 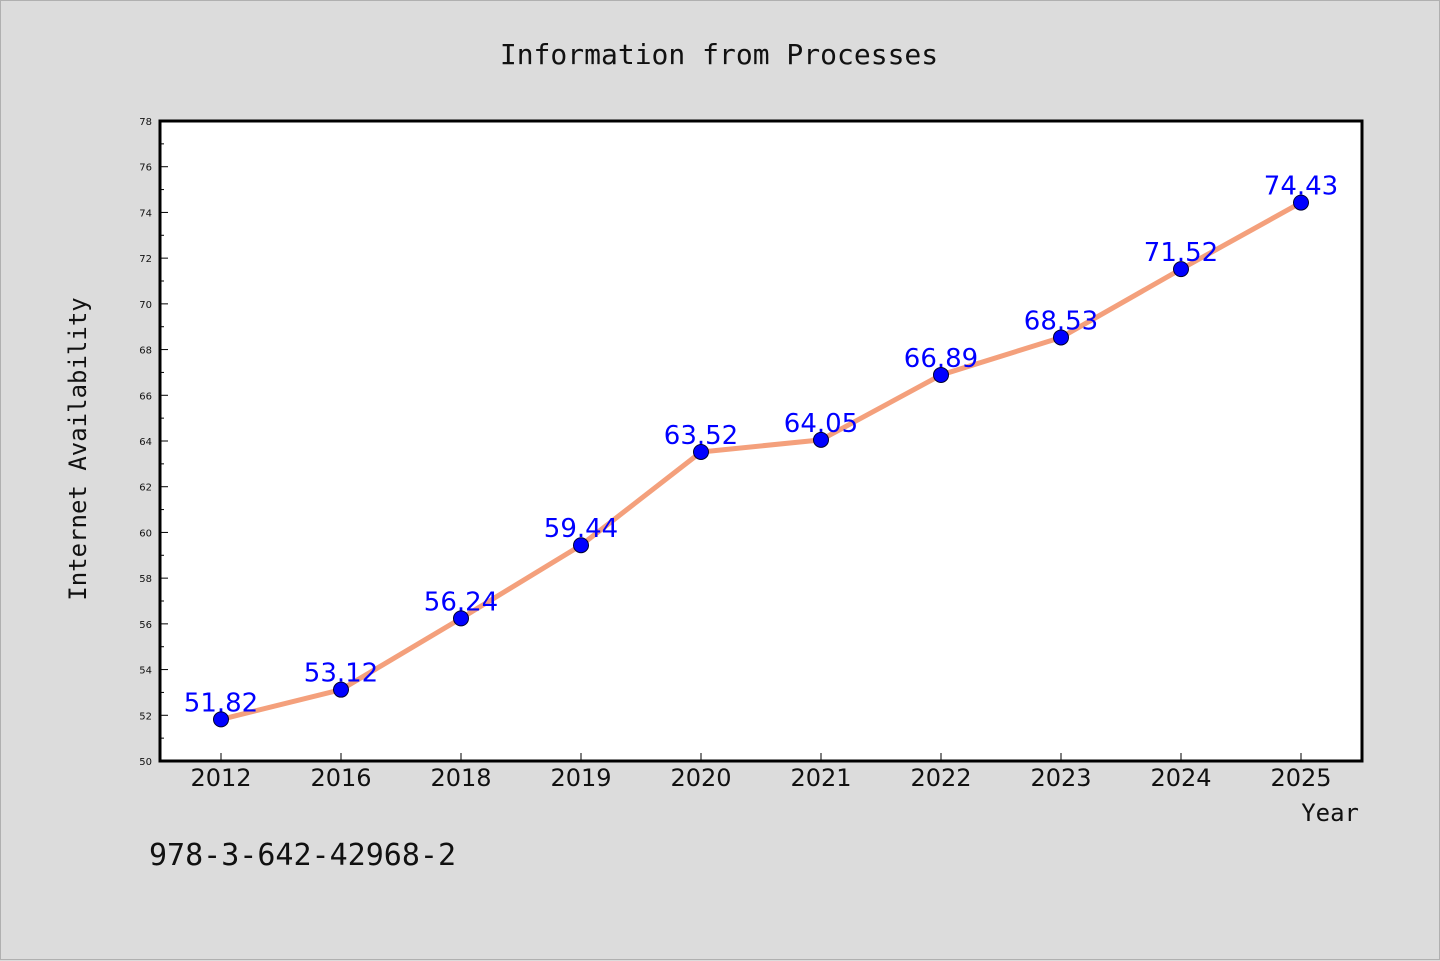 What do you see at coordinates (1061, 321) in the screenshot?
I see `data-label: 68.53` at bounding box center [1061, 321].